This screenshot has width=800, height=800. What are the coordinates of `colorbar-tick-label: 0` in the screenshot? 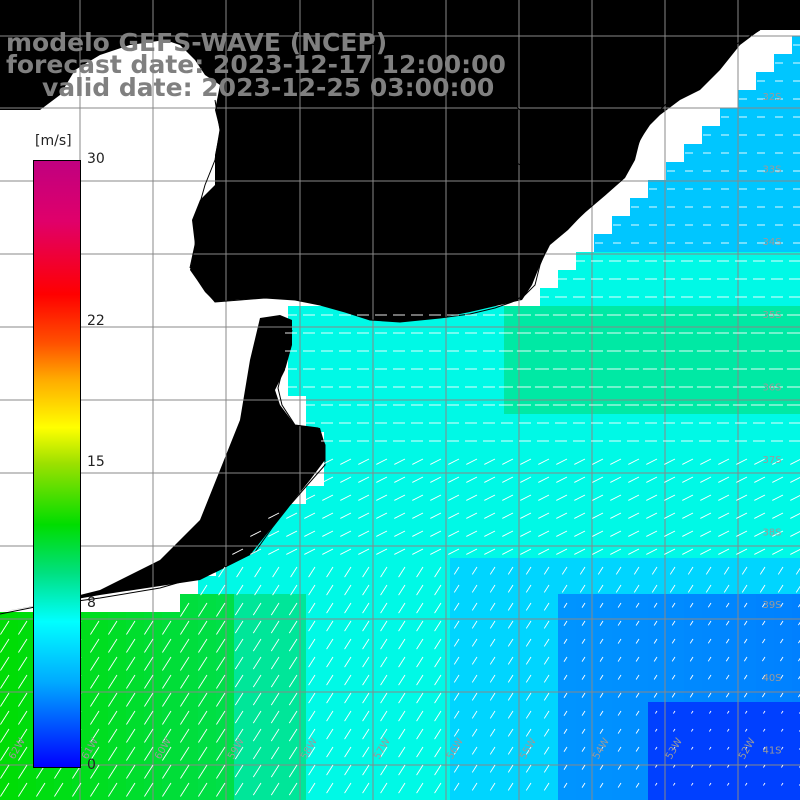 It's located at (91, 765).